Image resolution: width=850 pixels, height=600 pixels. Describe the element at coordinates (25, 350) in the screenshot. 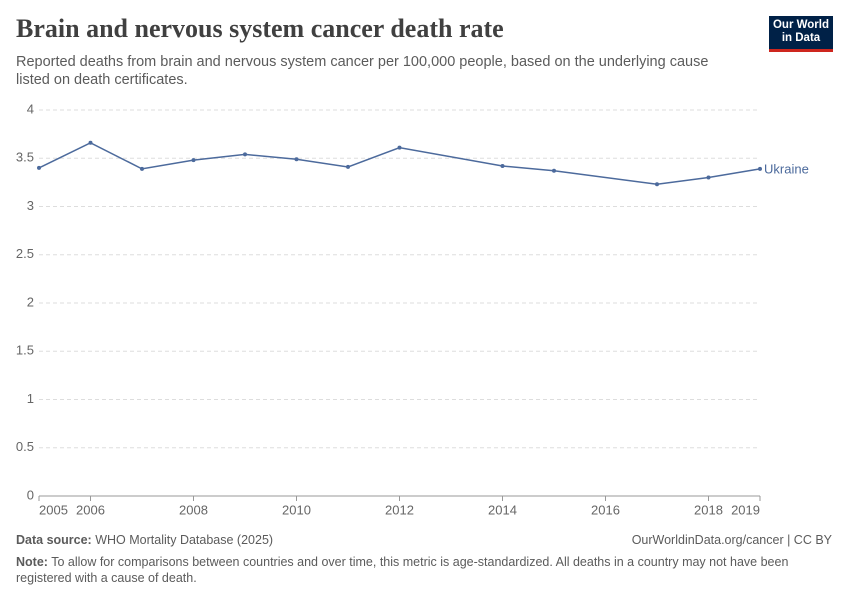

I see `y-tick-label: 1.5` at that location.